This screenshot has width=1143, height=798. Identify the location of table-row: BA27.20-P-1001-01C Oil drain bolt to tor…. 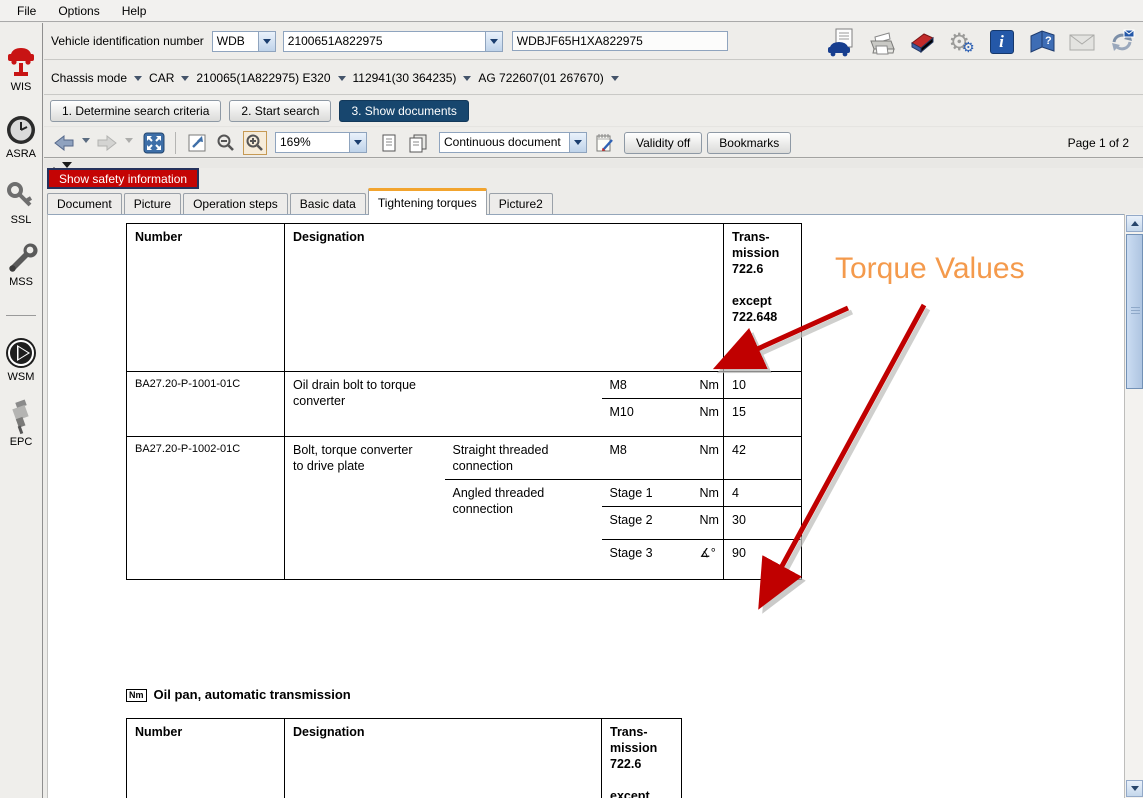
(464, 404).